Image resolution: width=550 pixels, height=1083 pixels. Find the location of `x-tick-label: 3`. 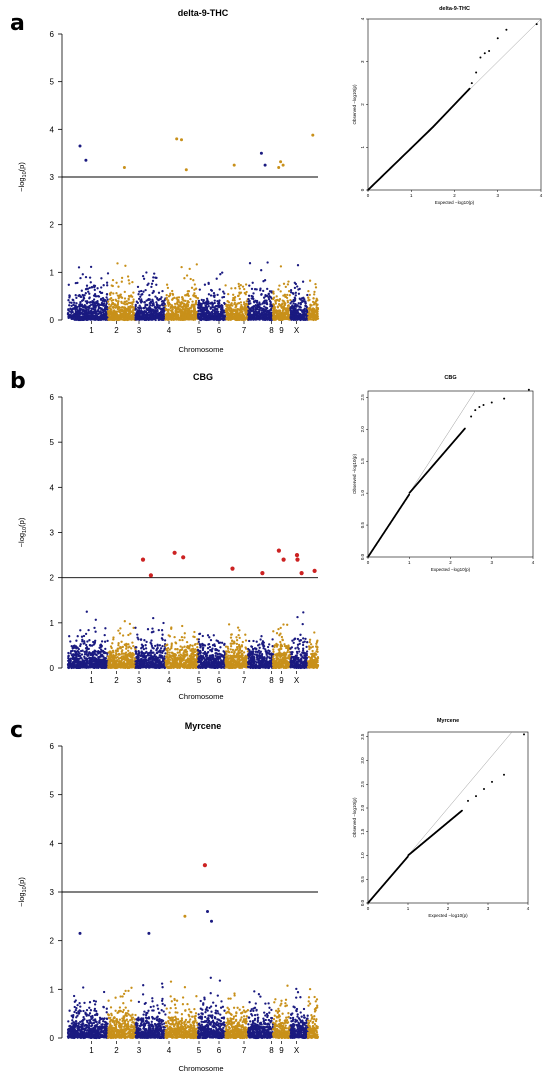

x-tick-label: 3 is located at coordinates (139, 330).